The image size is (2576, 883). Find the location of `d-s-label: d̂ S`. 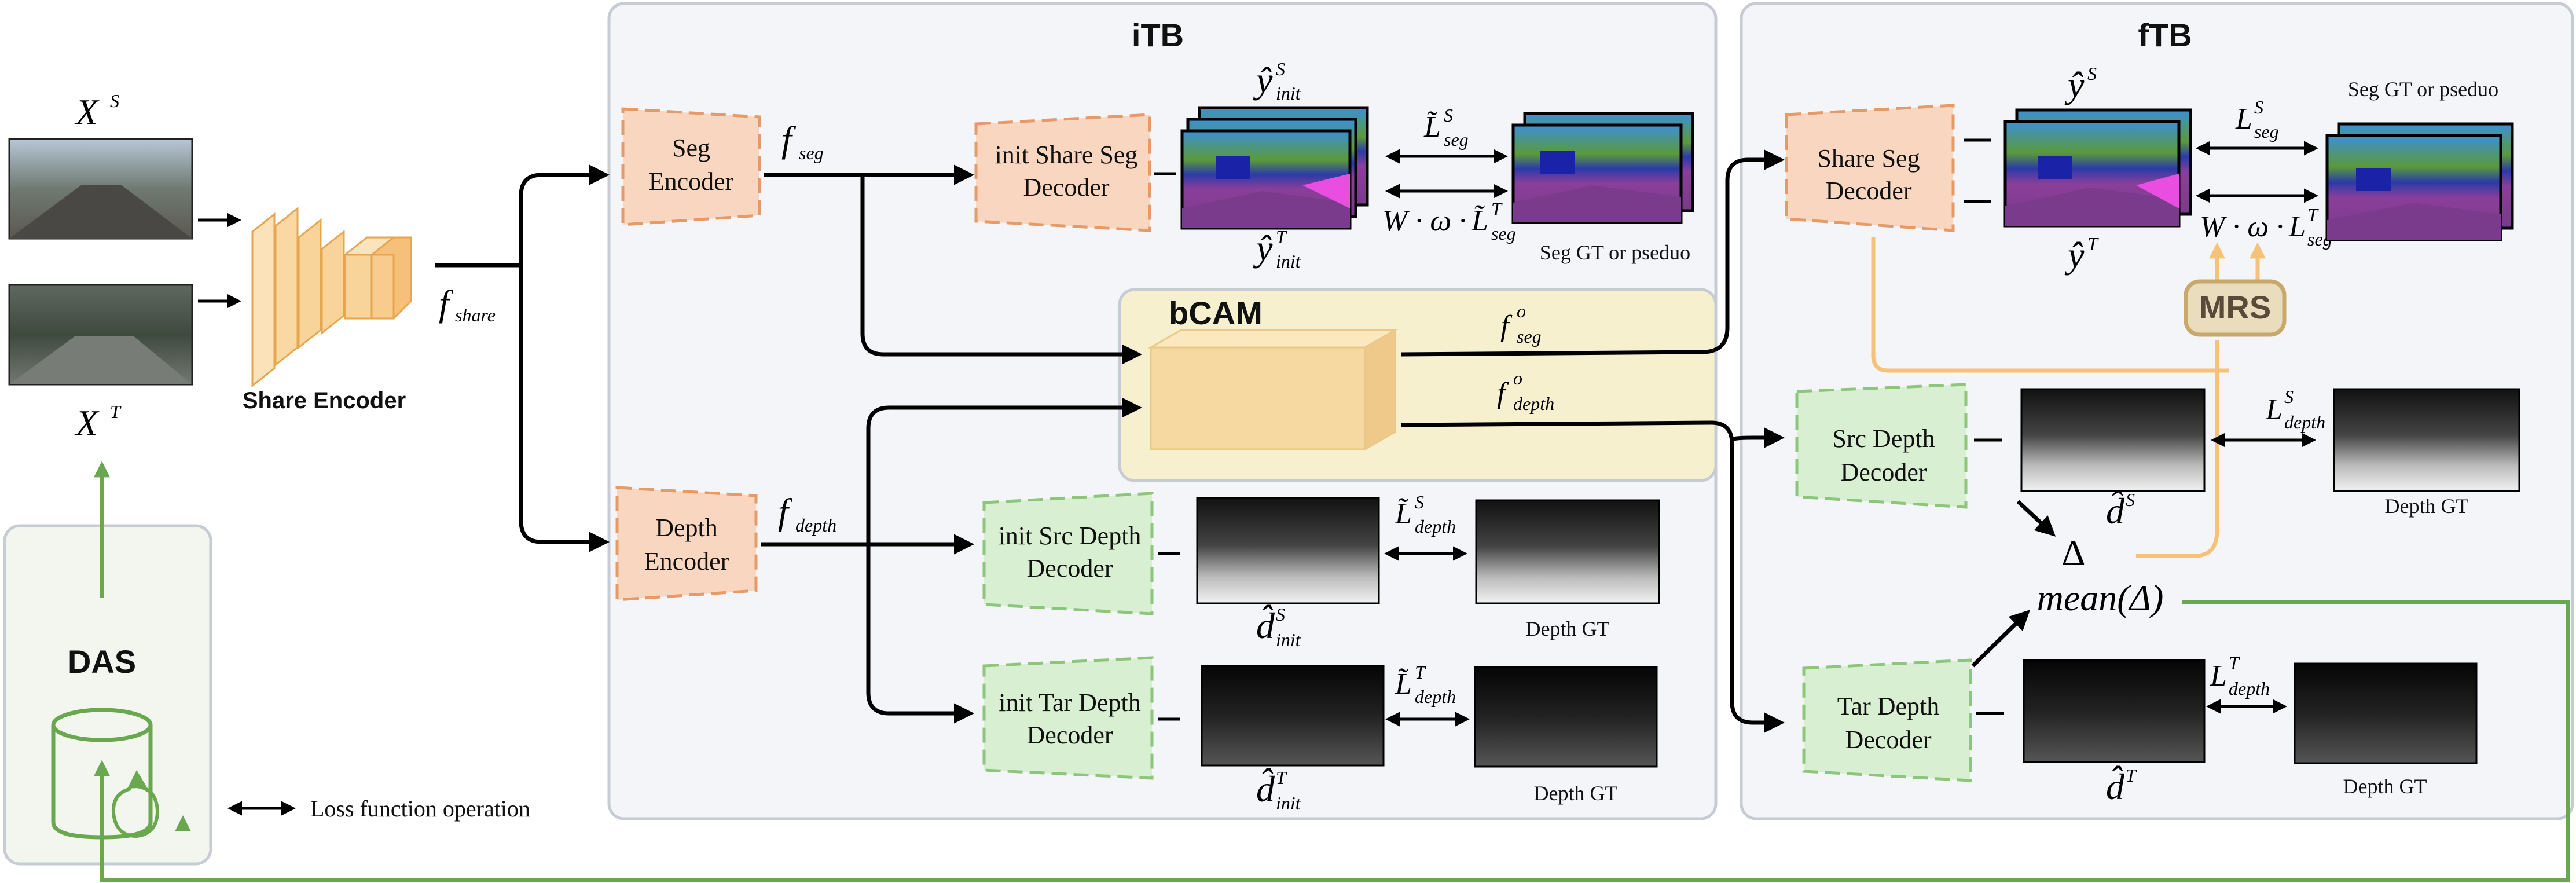

d-s-label: d̂ S is located at coordinates (2120, 510).